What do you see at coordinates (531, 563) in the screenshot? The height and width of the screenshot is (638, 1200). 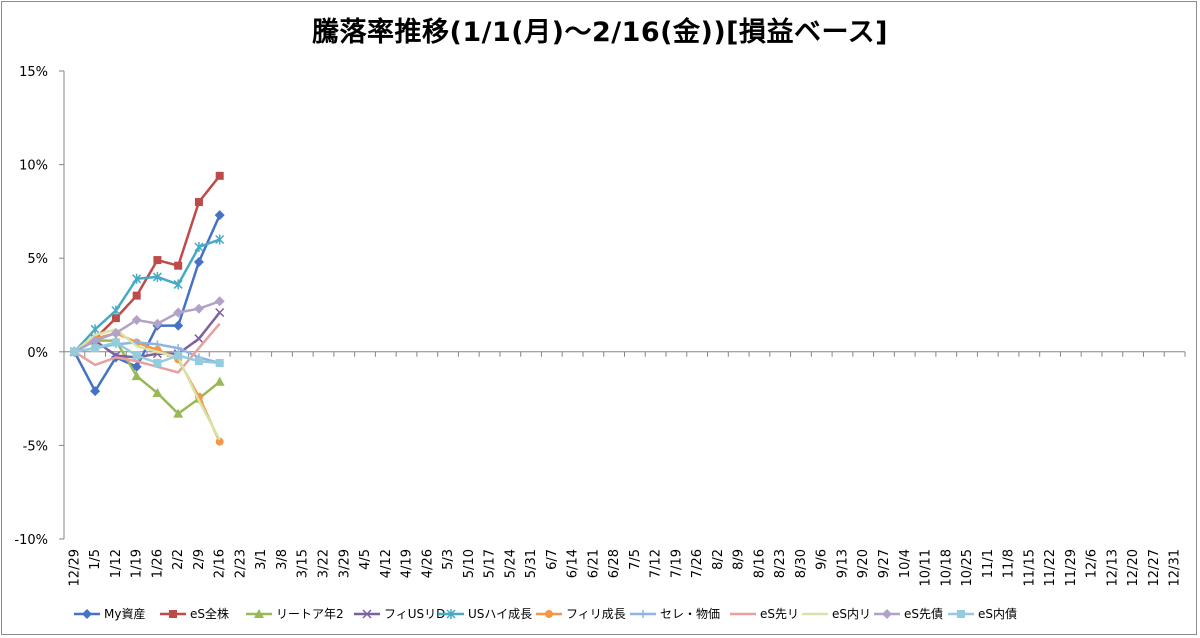 I see `x-tick-label: 5/31` at bounding box center [531, 563].